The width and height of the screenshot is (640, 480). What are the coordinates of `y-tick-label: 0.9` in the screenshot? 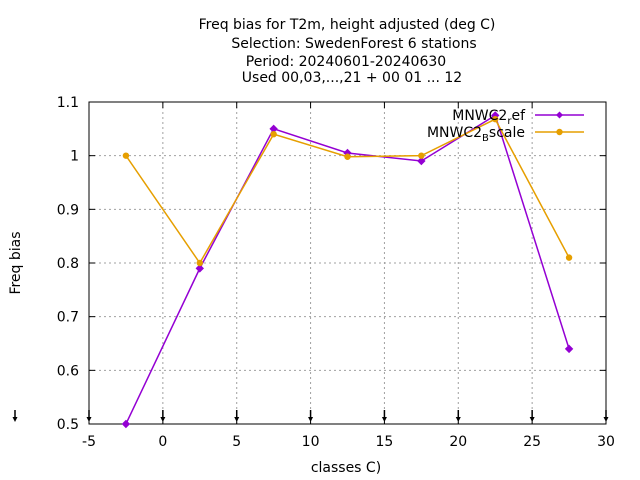 It's located at (68, 210).